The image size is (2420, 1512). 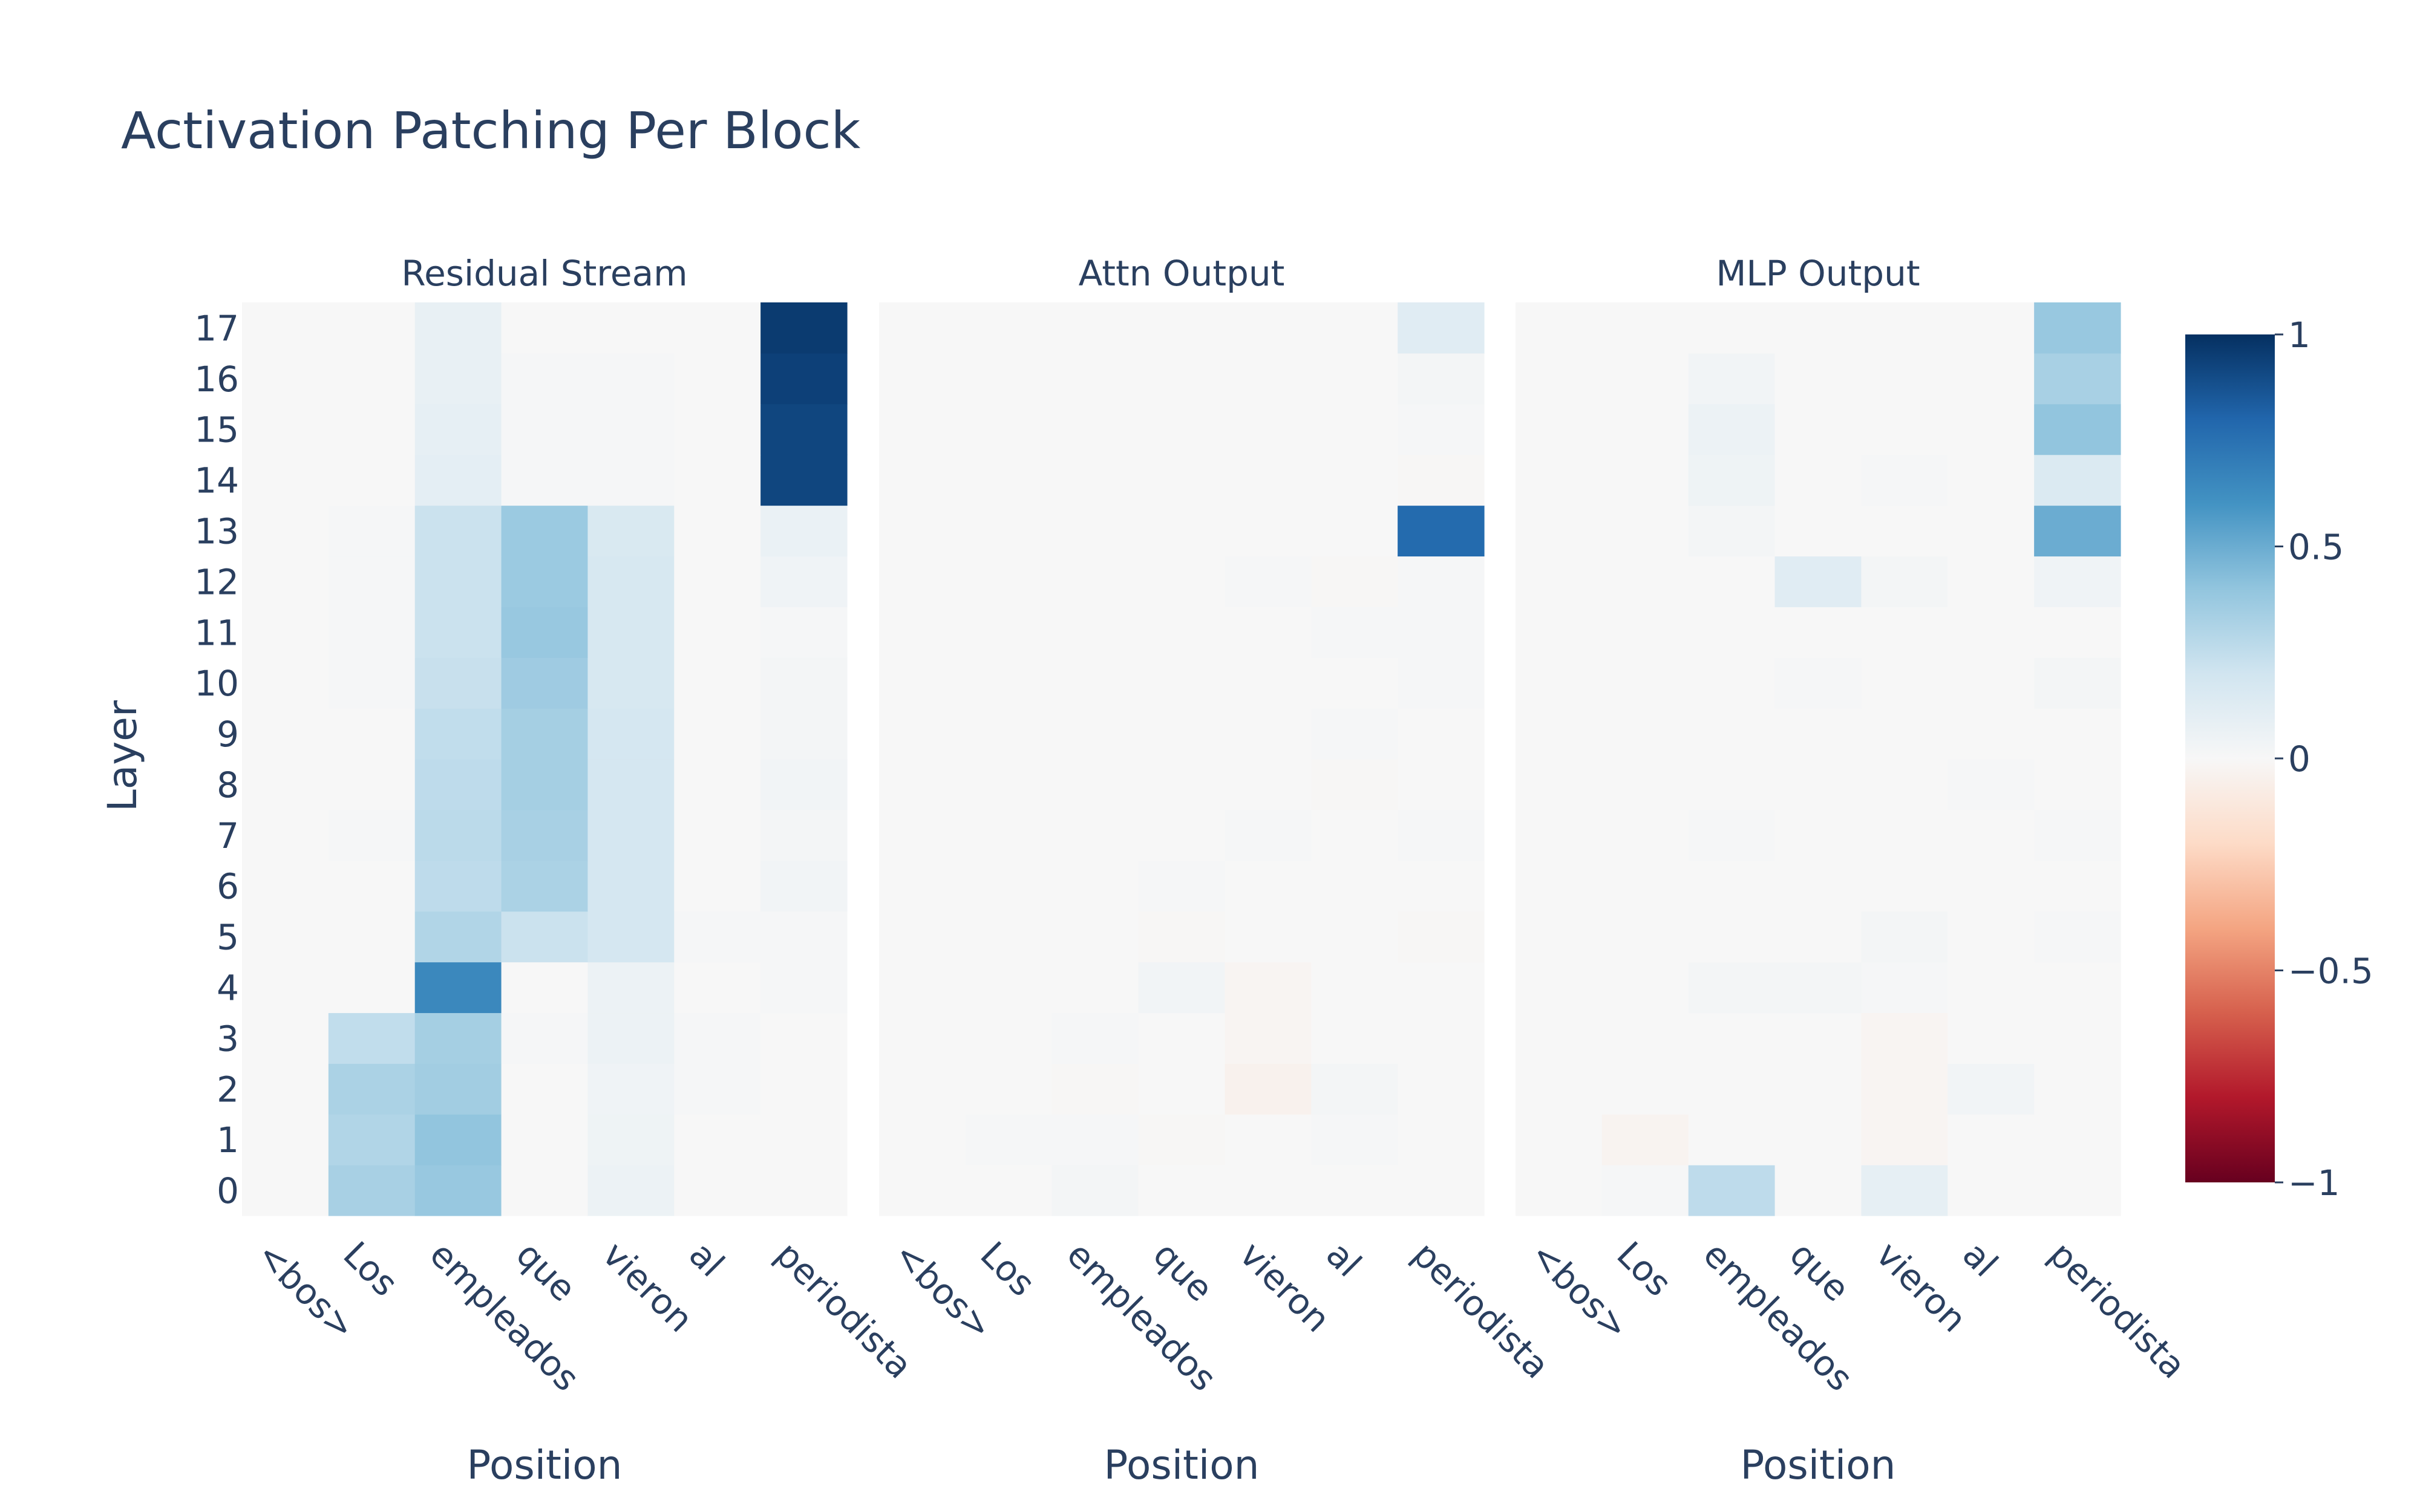 I want to click on y-tick-label: 12, so click(x=216, y=581).